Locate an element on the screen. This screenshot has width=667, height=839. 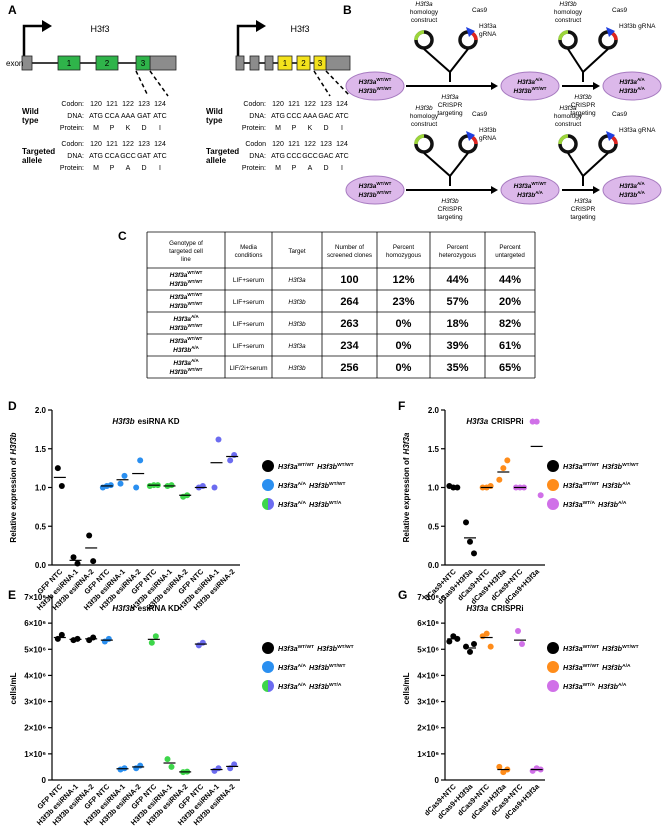
table-header: line is located at coordinates (186, 259).